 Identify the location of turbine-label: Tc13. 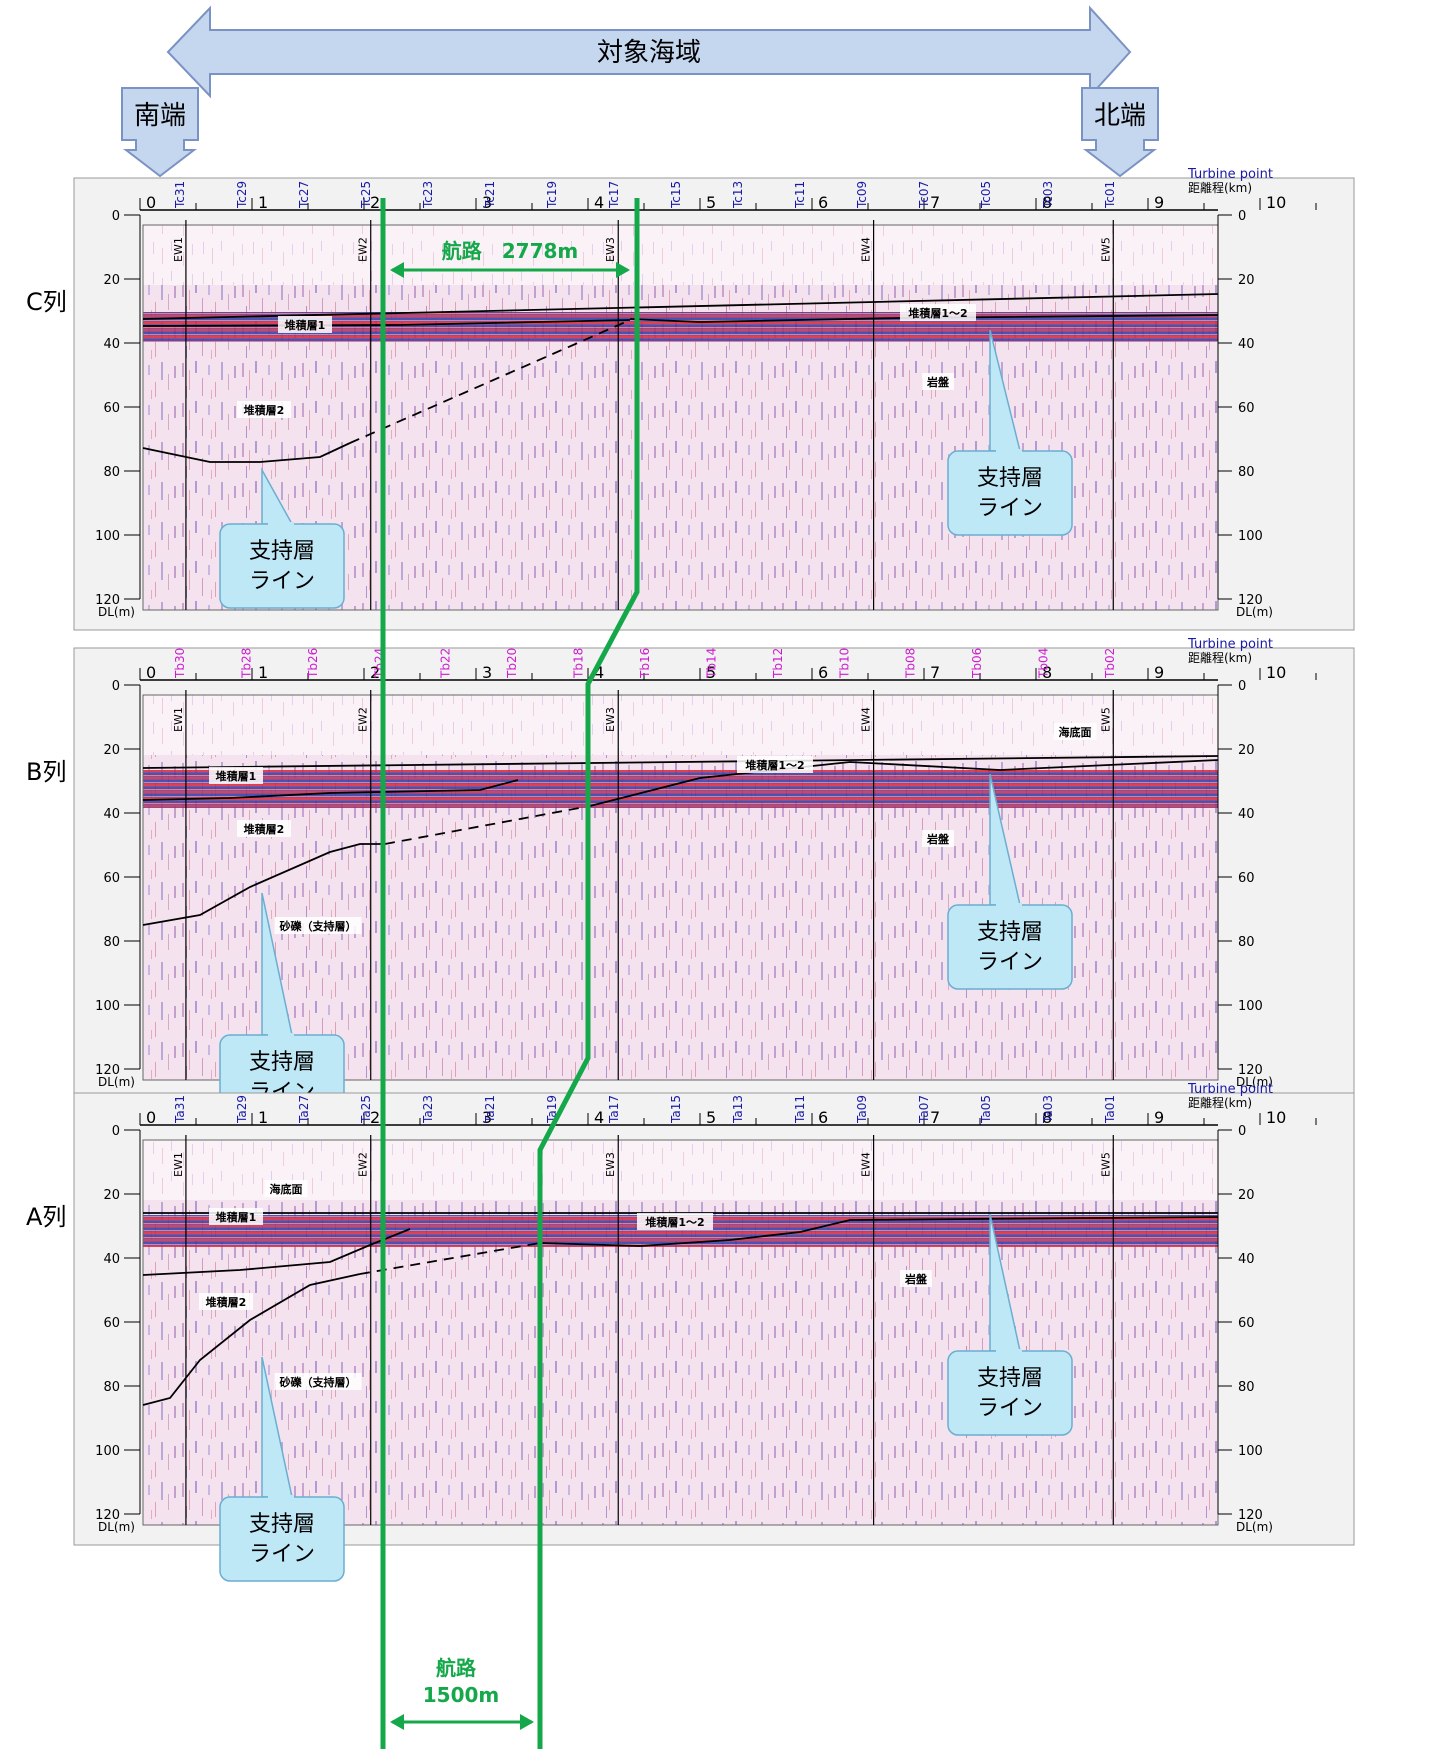
(738, 195).